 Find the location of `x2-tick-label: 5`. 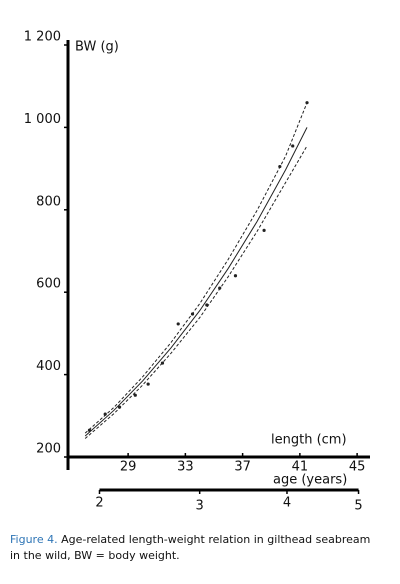

x2-tick-label: 5 is located at coordinates (358, 506).